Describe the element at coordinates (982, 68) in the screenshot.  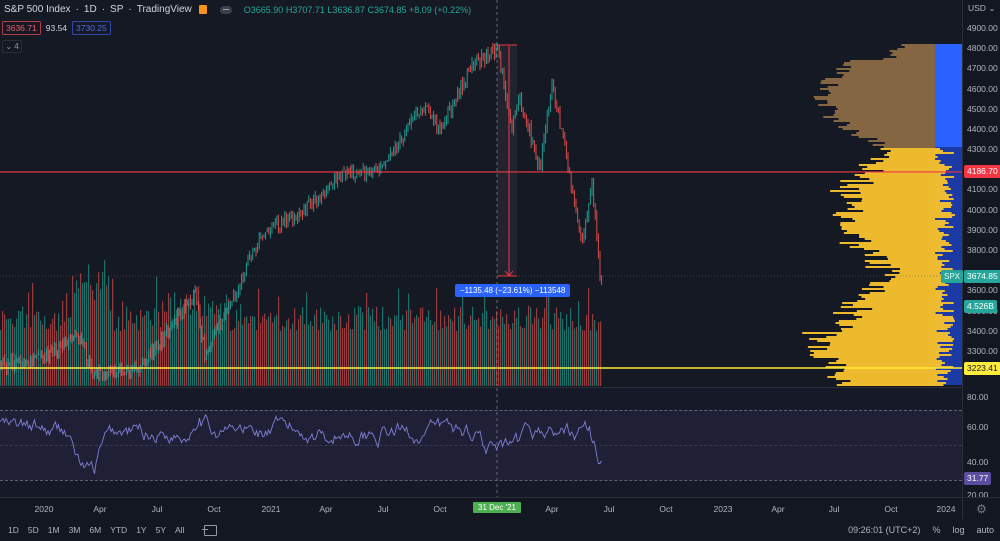
I see `price-tick: 4700.00` at that location.